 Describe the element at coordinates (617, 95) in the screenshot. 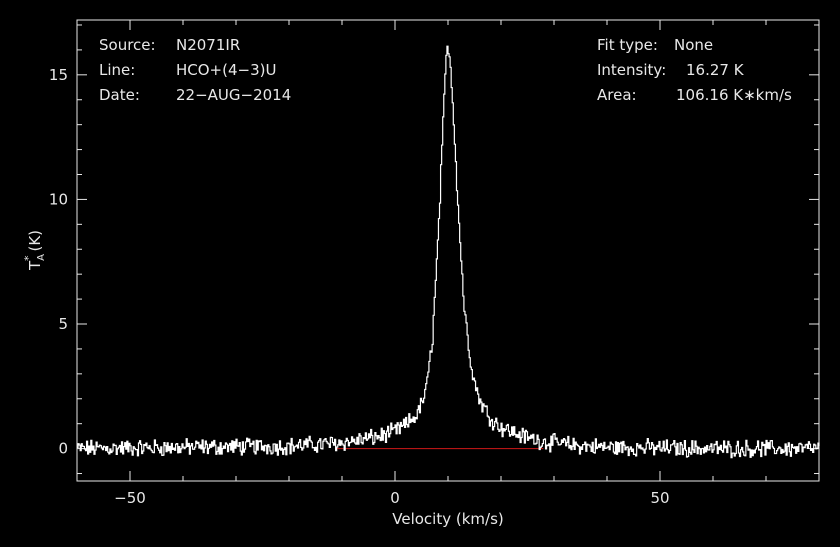

I see `area-label: Area:` at that location.